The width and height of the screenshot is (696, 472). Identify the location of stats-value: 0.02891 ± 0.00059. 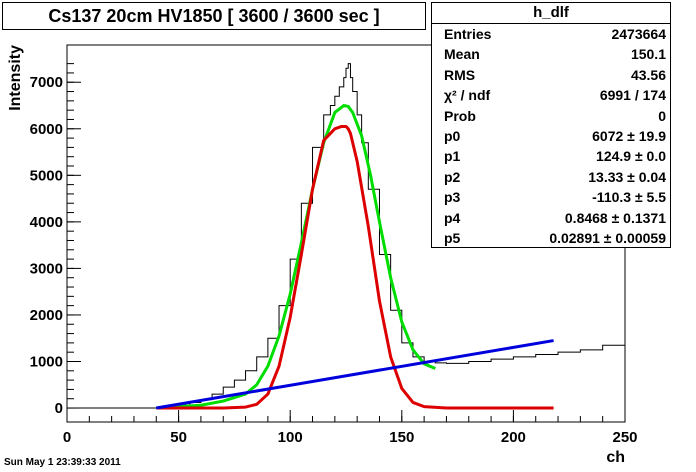
(607, 237).